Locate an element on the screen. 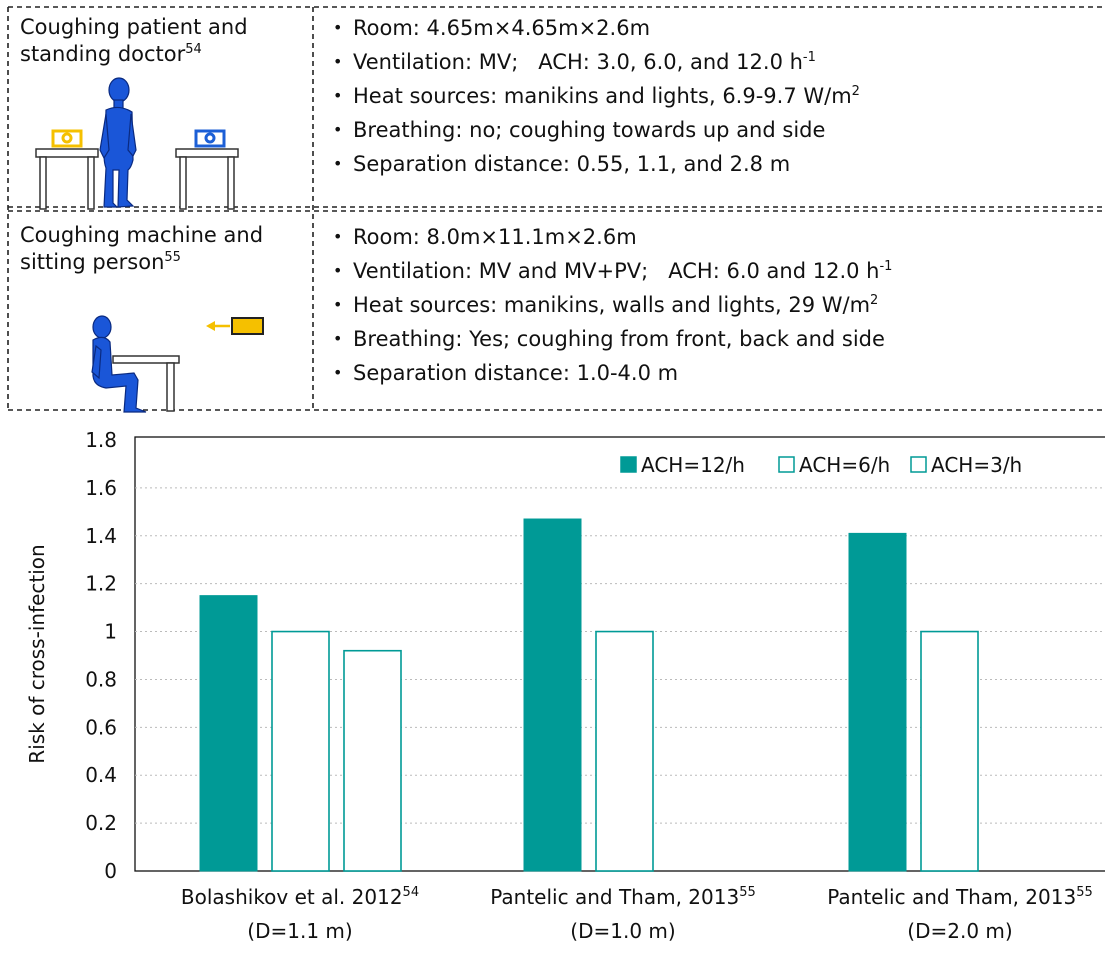 Image resolution: width=1105 pixels, height=955 pixels. bar-ach-3-h is located at coordinates (372, 760).